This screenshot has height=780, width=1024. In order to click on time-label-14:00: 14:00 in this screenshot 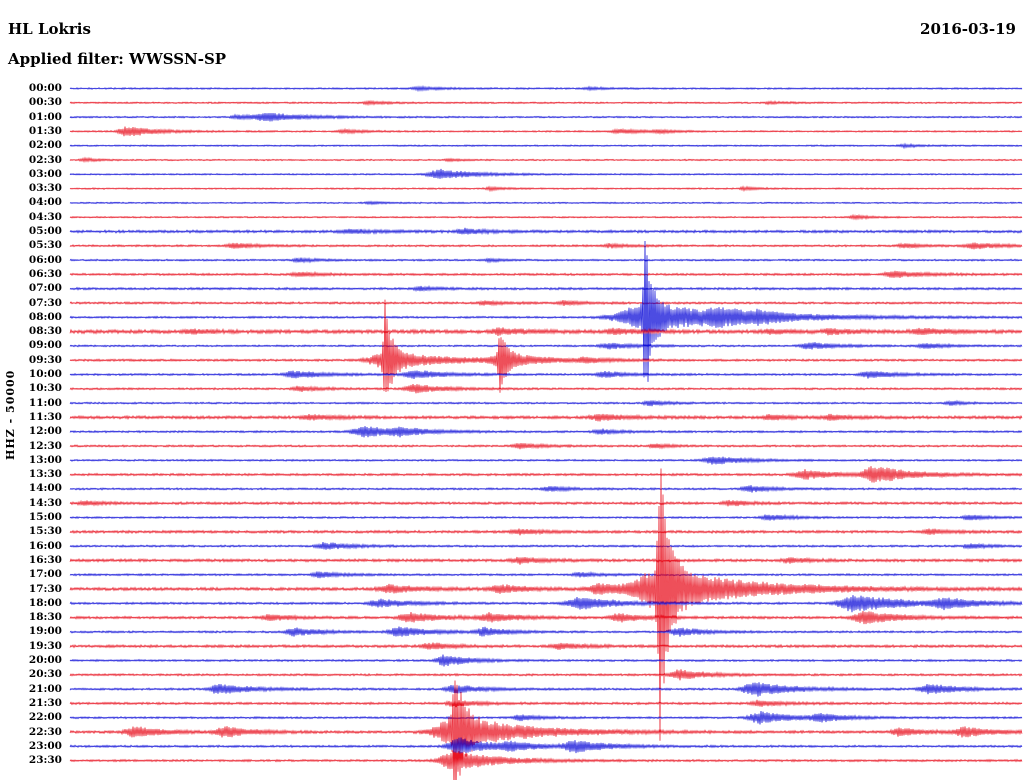, I will do `click(45, 488)`.